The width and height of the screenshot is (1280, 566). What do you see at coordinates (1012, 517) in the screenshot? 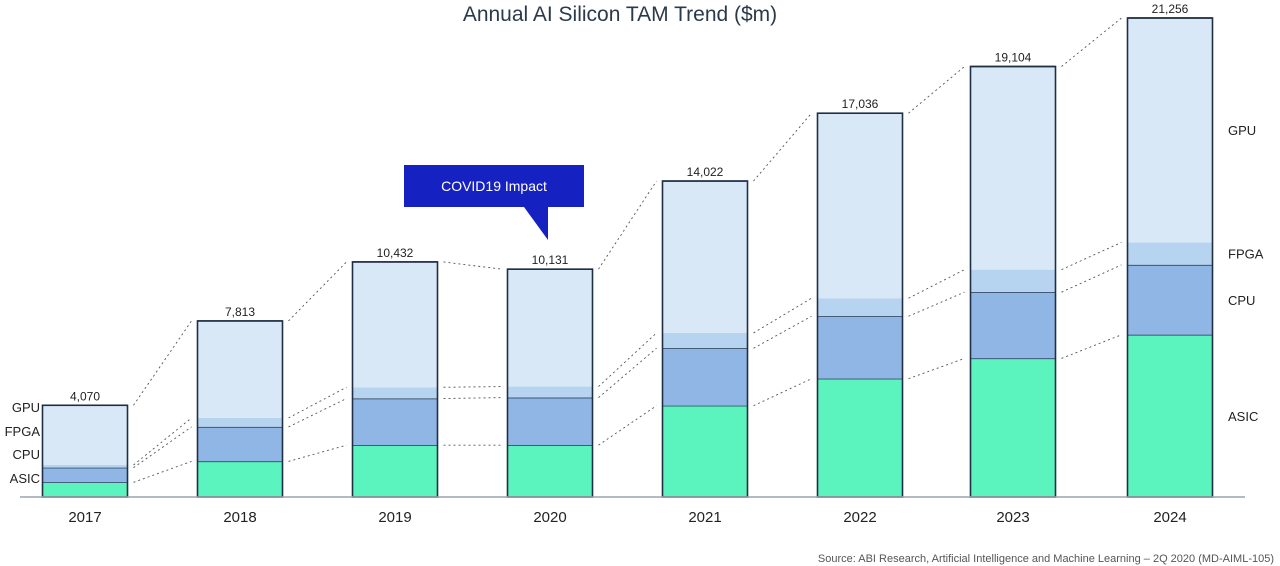
I see `x-tick-label: 2023` at bounding box center [1012, 517].